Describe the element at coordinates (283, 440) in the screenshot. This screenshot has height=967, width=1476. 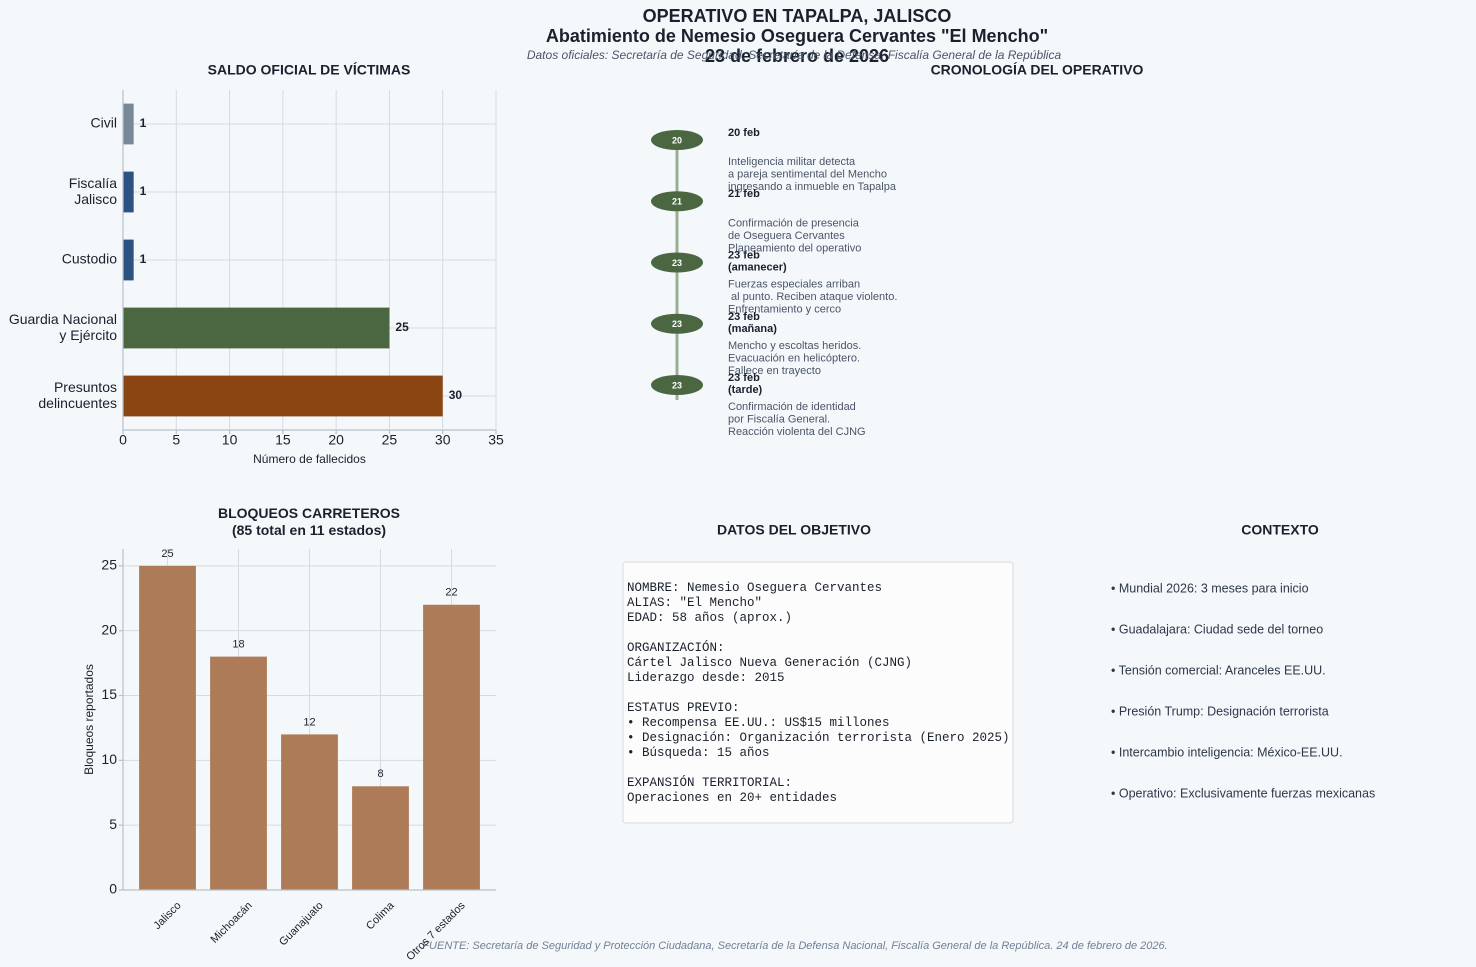
I see `x-tick-label: 15` at that location.